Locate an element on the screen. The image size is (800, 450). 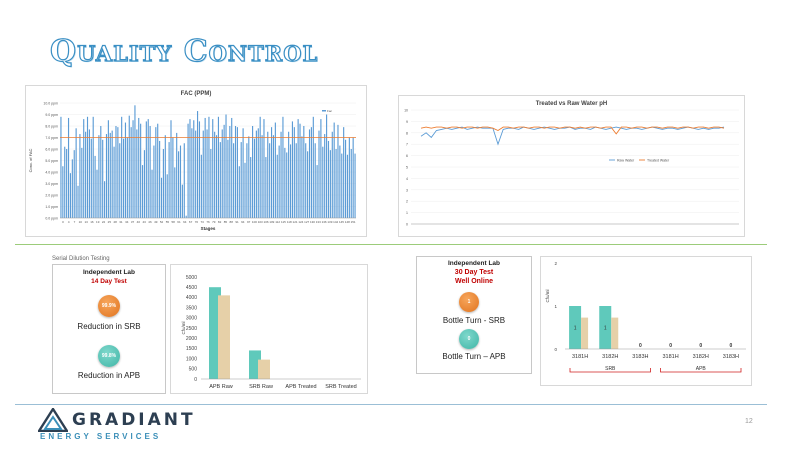
serial-dilution-label: Serial Dilution Testing is located at coordinates (81, 259).